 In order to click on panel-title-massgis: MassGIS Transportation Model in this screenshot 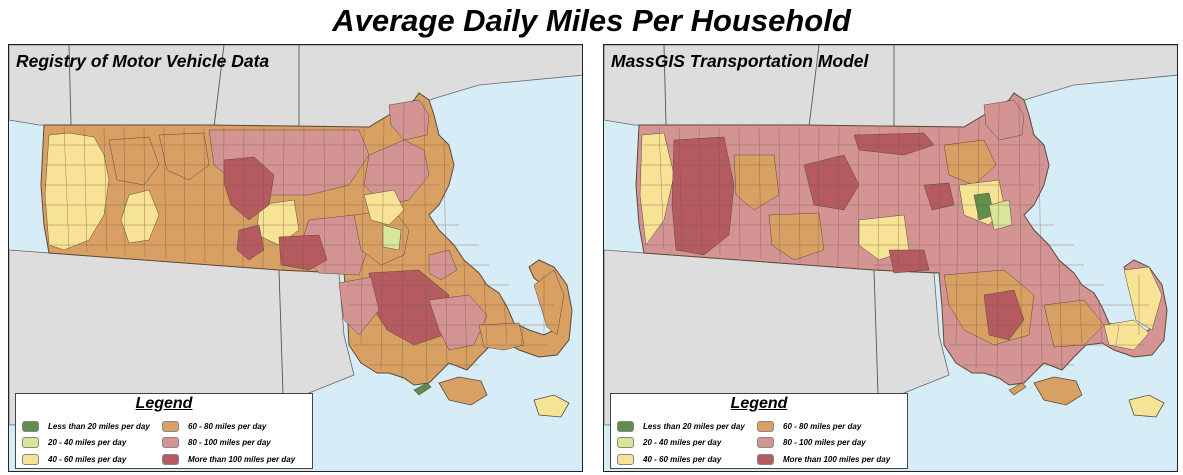, I will do `click(740, 61)`.